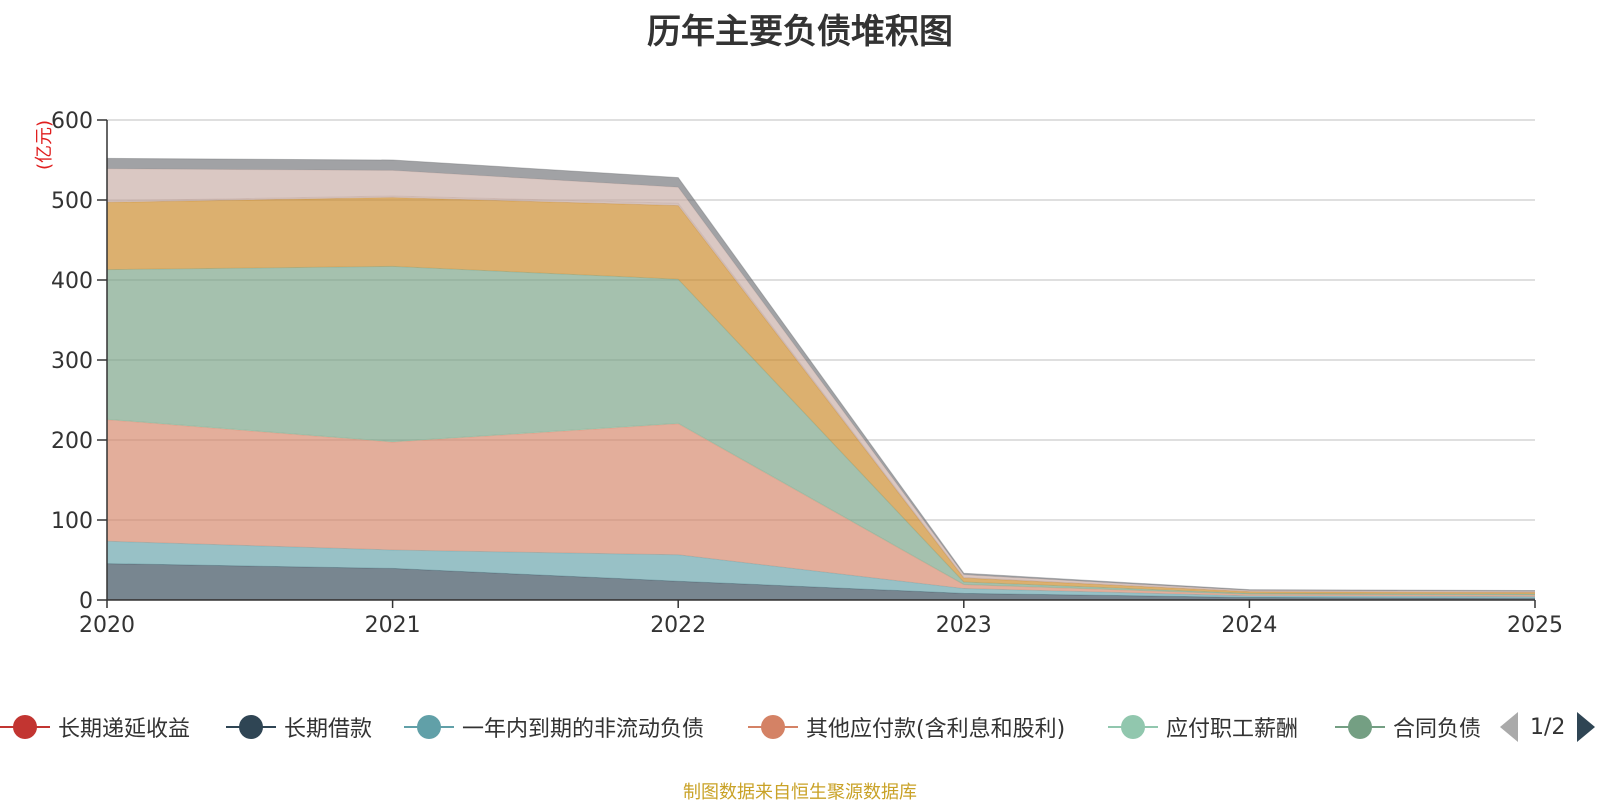 The width and height of the screenshot is (1600, 804). What do you see at coordinates (800, 791) in the screenshot?
I see `source-note: 制图数据来自恒生聚源数据库` at bounding box center [800, 791].